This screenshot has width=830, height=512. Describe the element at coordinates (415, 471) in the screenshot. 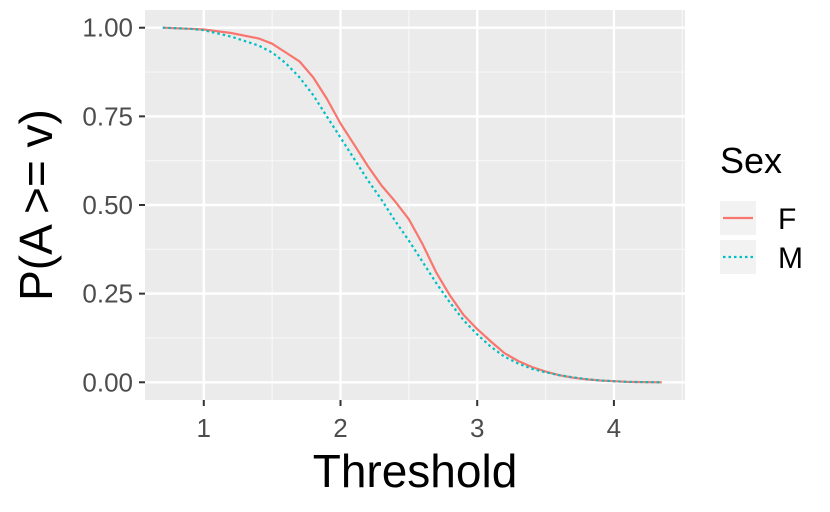

I see `x-axis-title: Threshold` at that location.